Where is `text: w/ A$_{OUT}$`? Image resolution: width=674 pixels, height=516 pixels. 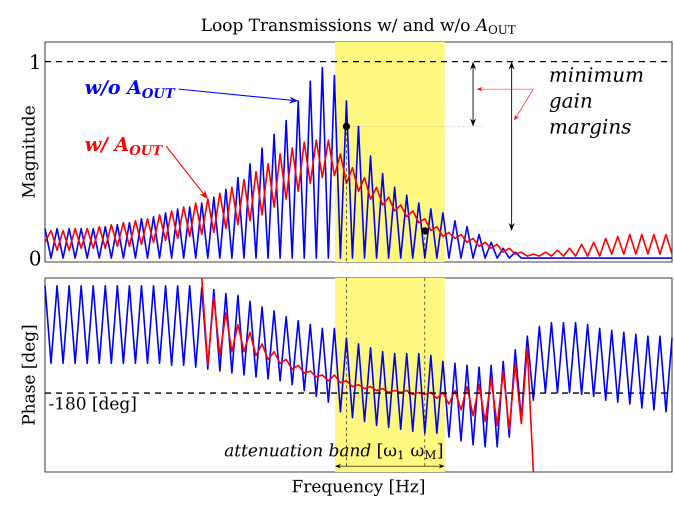 text: w/ A$_{OUT}$ is located at coordinates (124, 146).